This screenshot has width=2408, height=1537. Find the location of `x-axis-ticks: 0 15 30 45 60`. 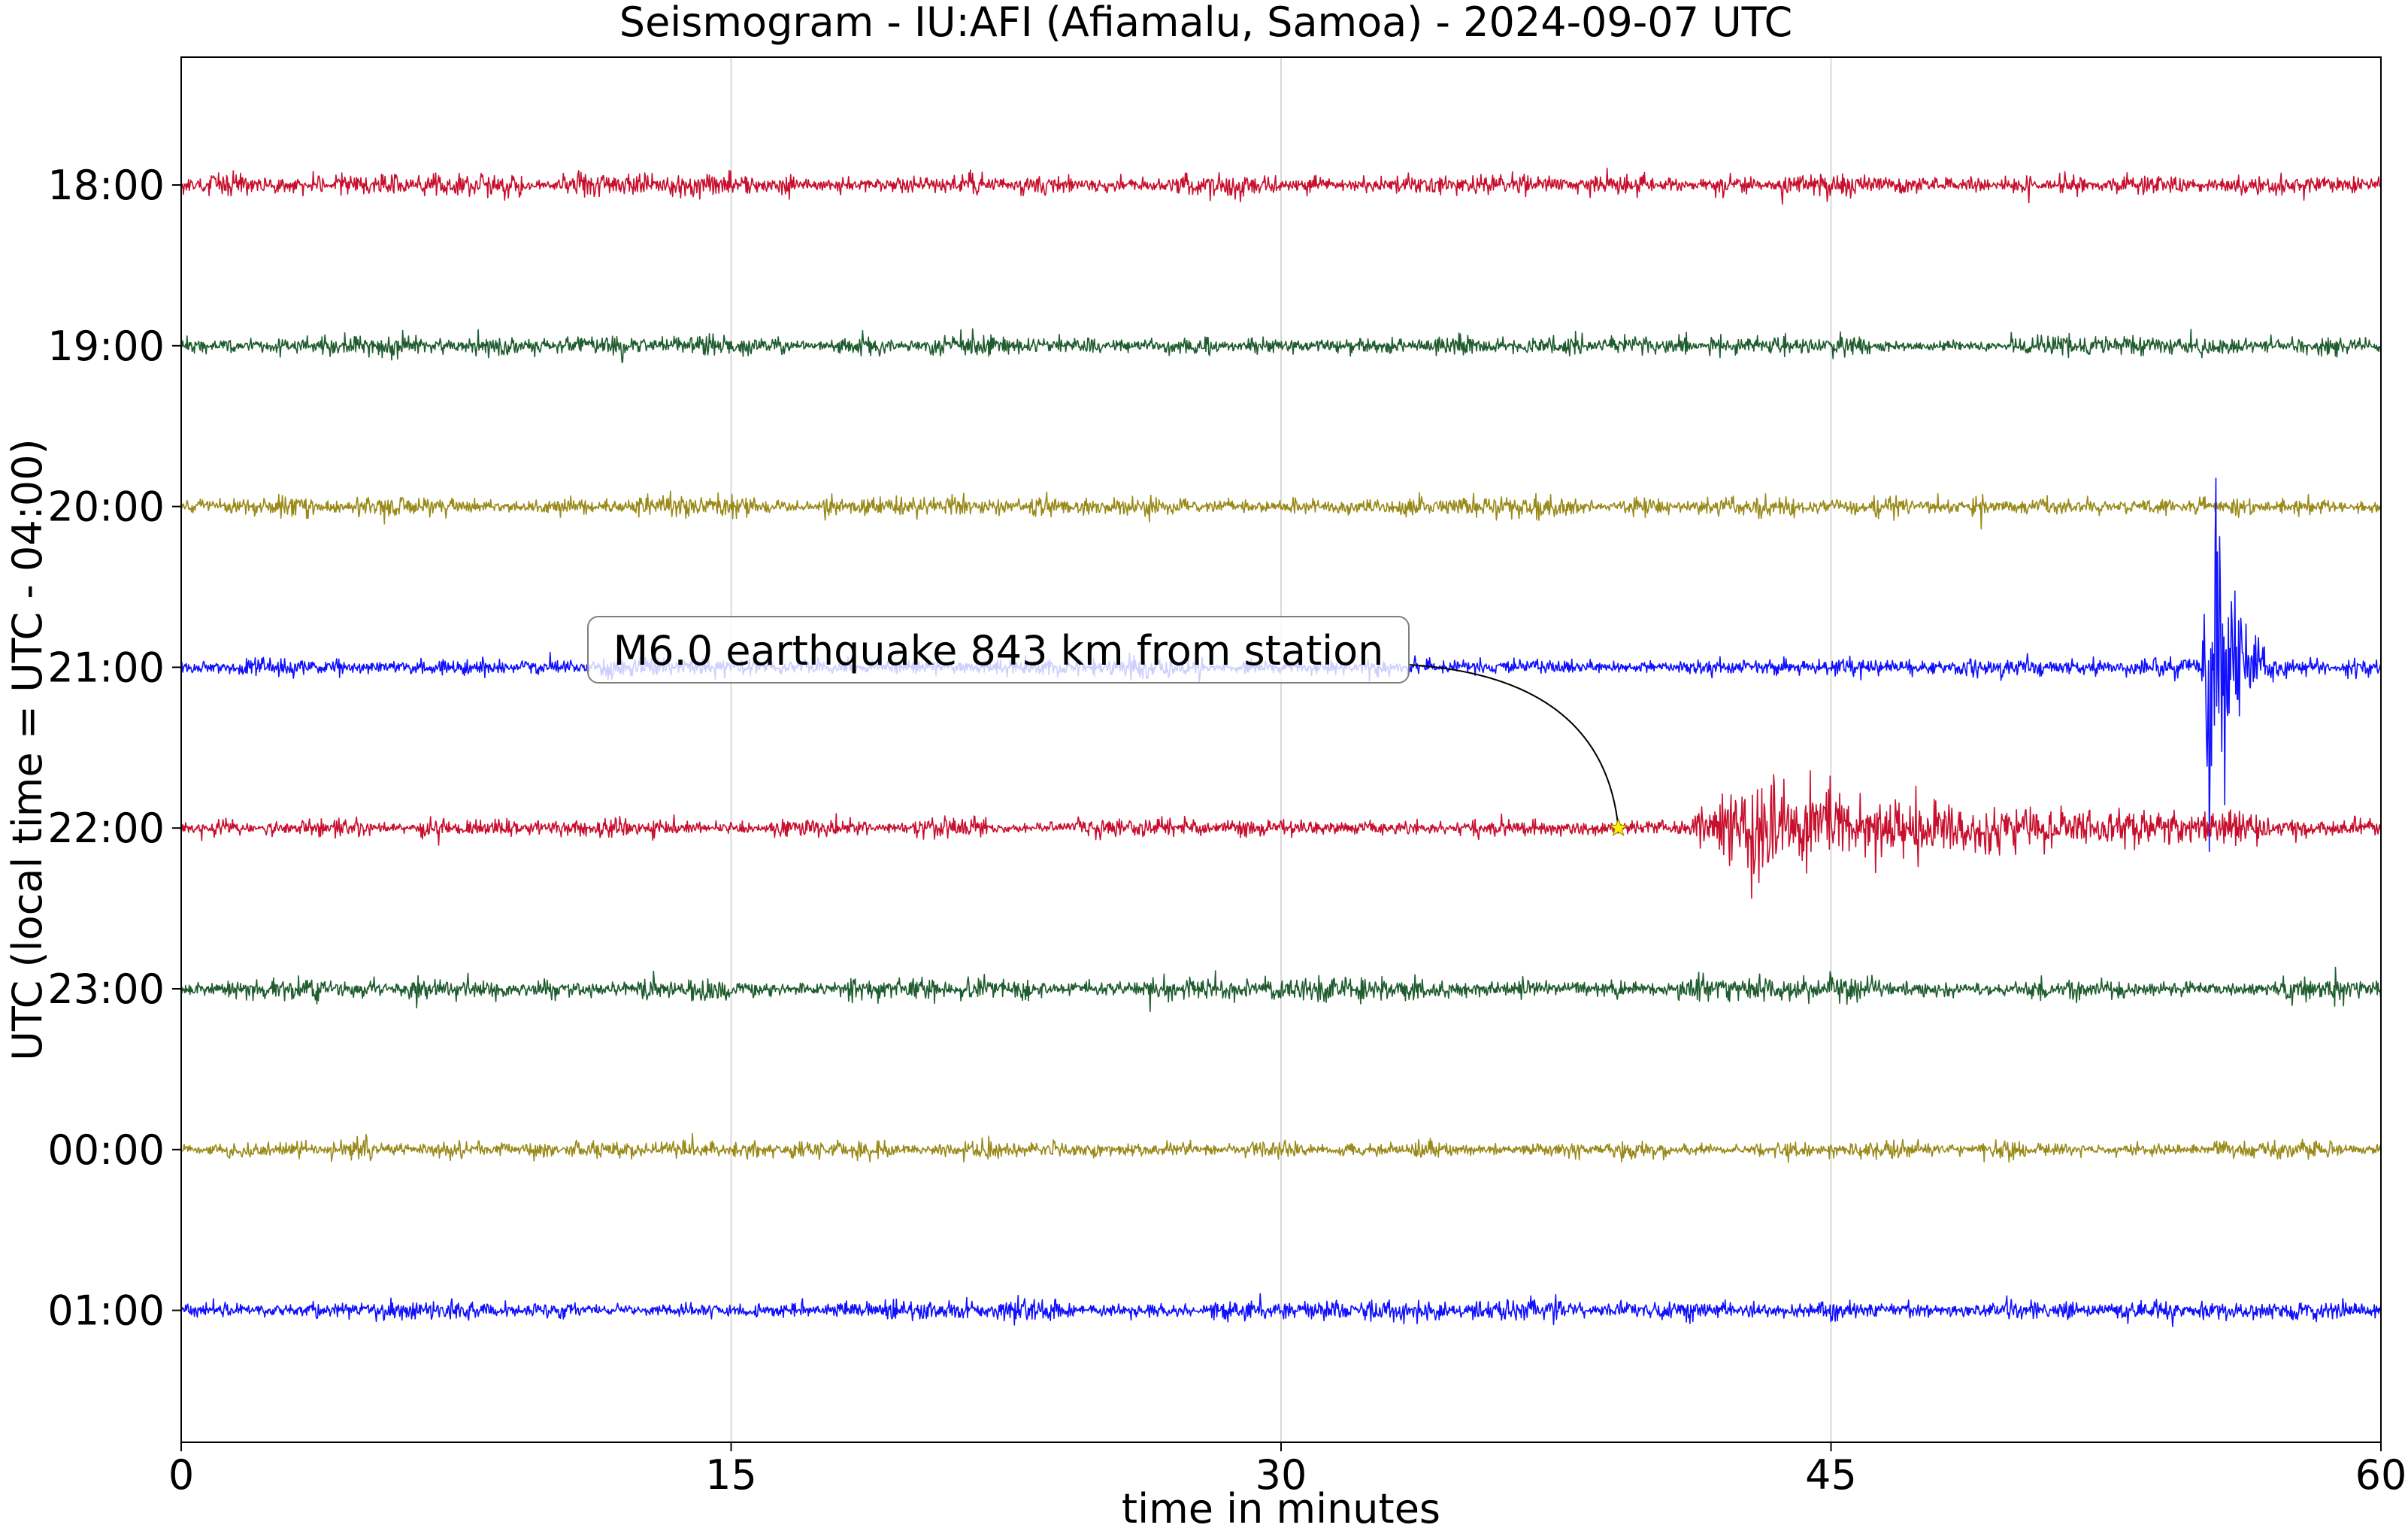

x-axis-ticks: 0 15 30 45 60 is located at coordinates (1287, 1471).